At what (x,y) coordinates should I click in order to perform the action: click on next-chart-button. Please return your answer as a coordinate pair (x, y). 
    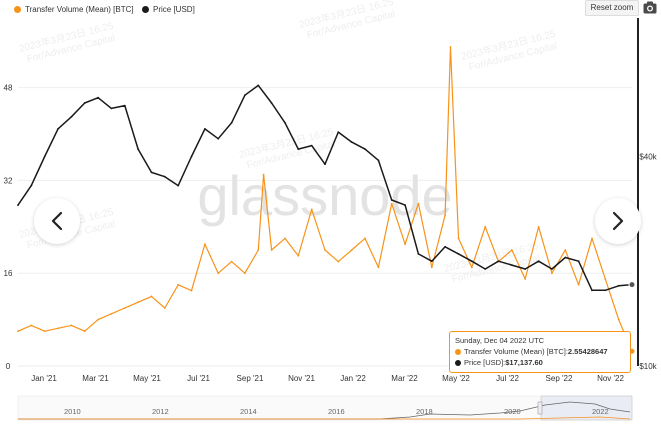
    Looking at the image, I should click on (618, 221).